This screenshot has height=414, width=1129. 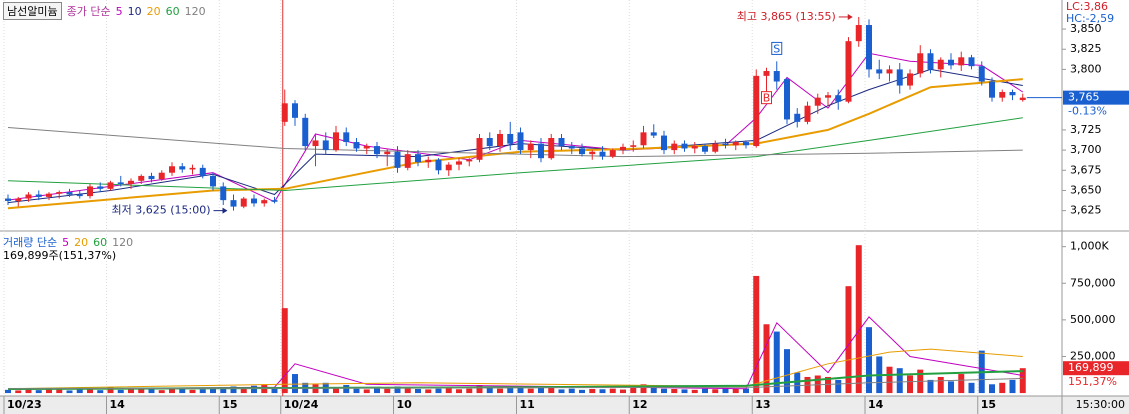 What do you see at coordinates (1087, 111) in the screenshot?
I see `price-change: -0.13%` at bounding box center [1087, 111].